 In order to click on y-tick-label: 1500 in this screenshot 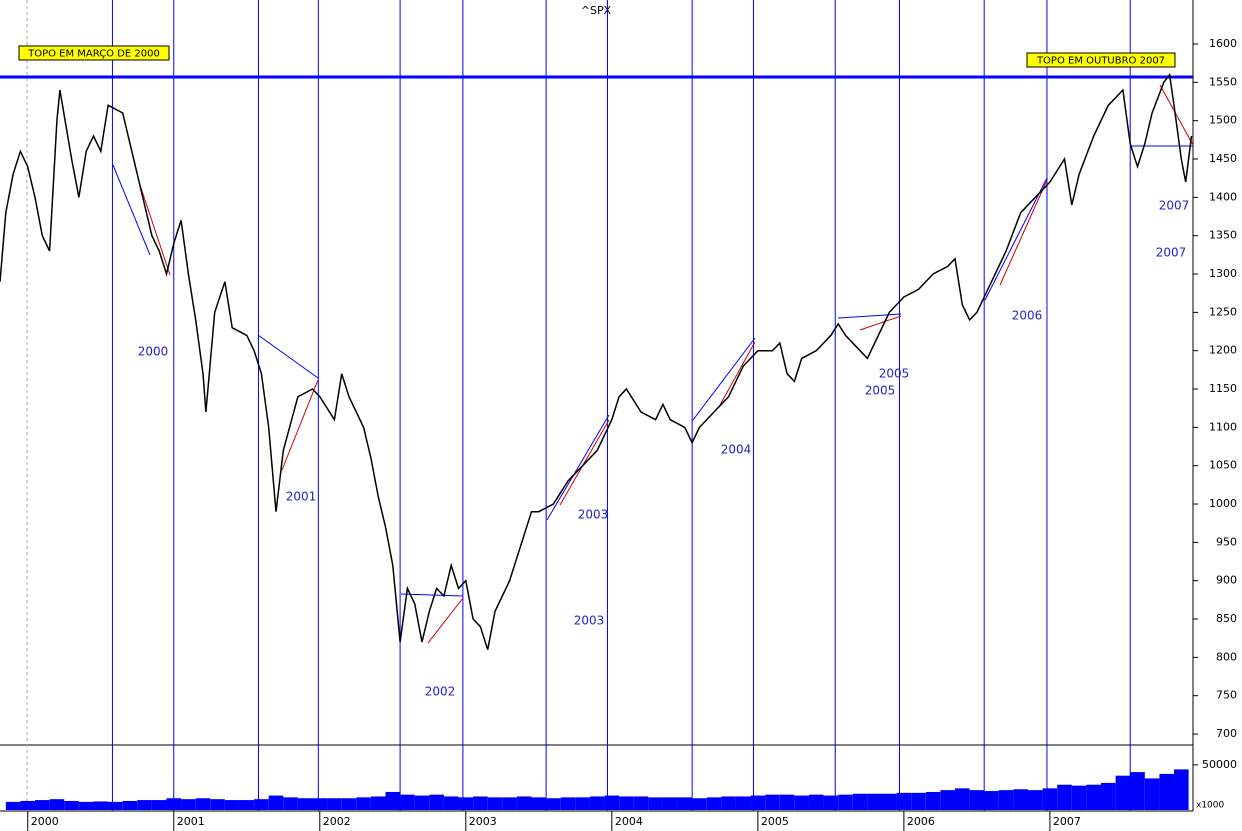, I will do `click(1223, 120)`.